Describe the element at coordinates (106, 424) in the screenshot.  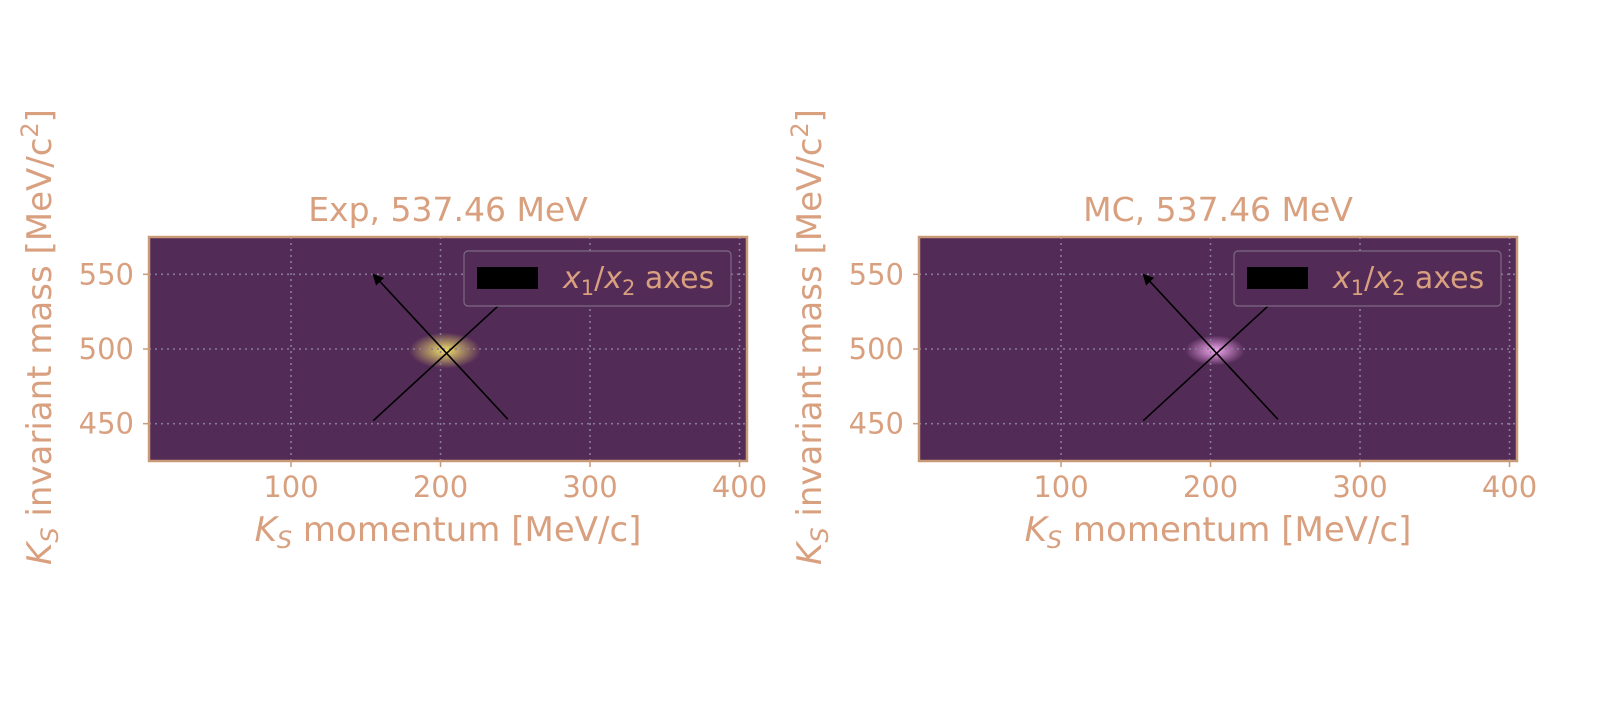
I see `exp-y-tick-label: 450` at that location.